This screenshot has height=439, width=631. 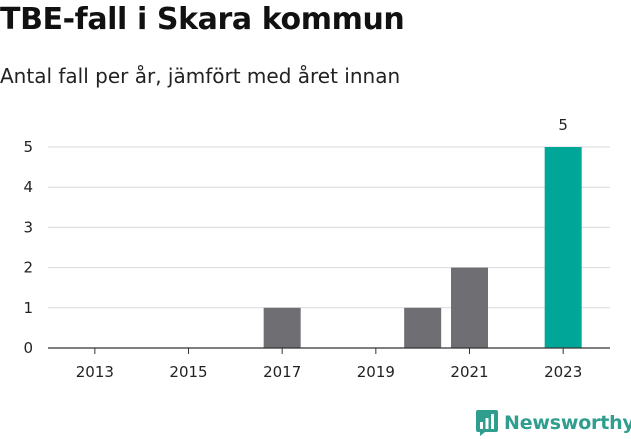 I want to click on y-tick-label: 2, so click(x=28, y=268).